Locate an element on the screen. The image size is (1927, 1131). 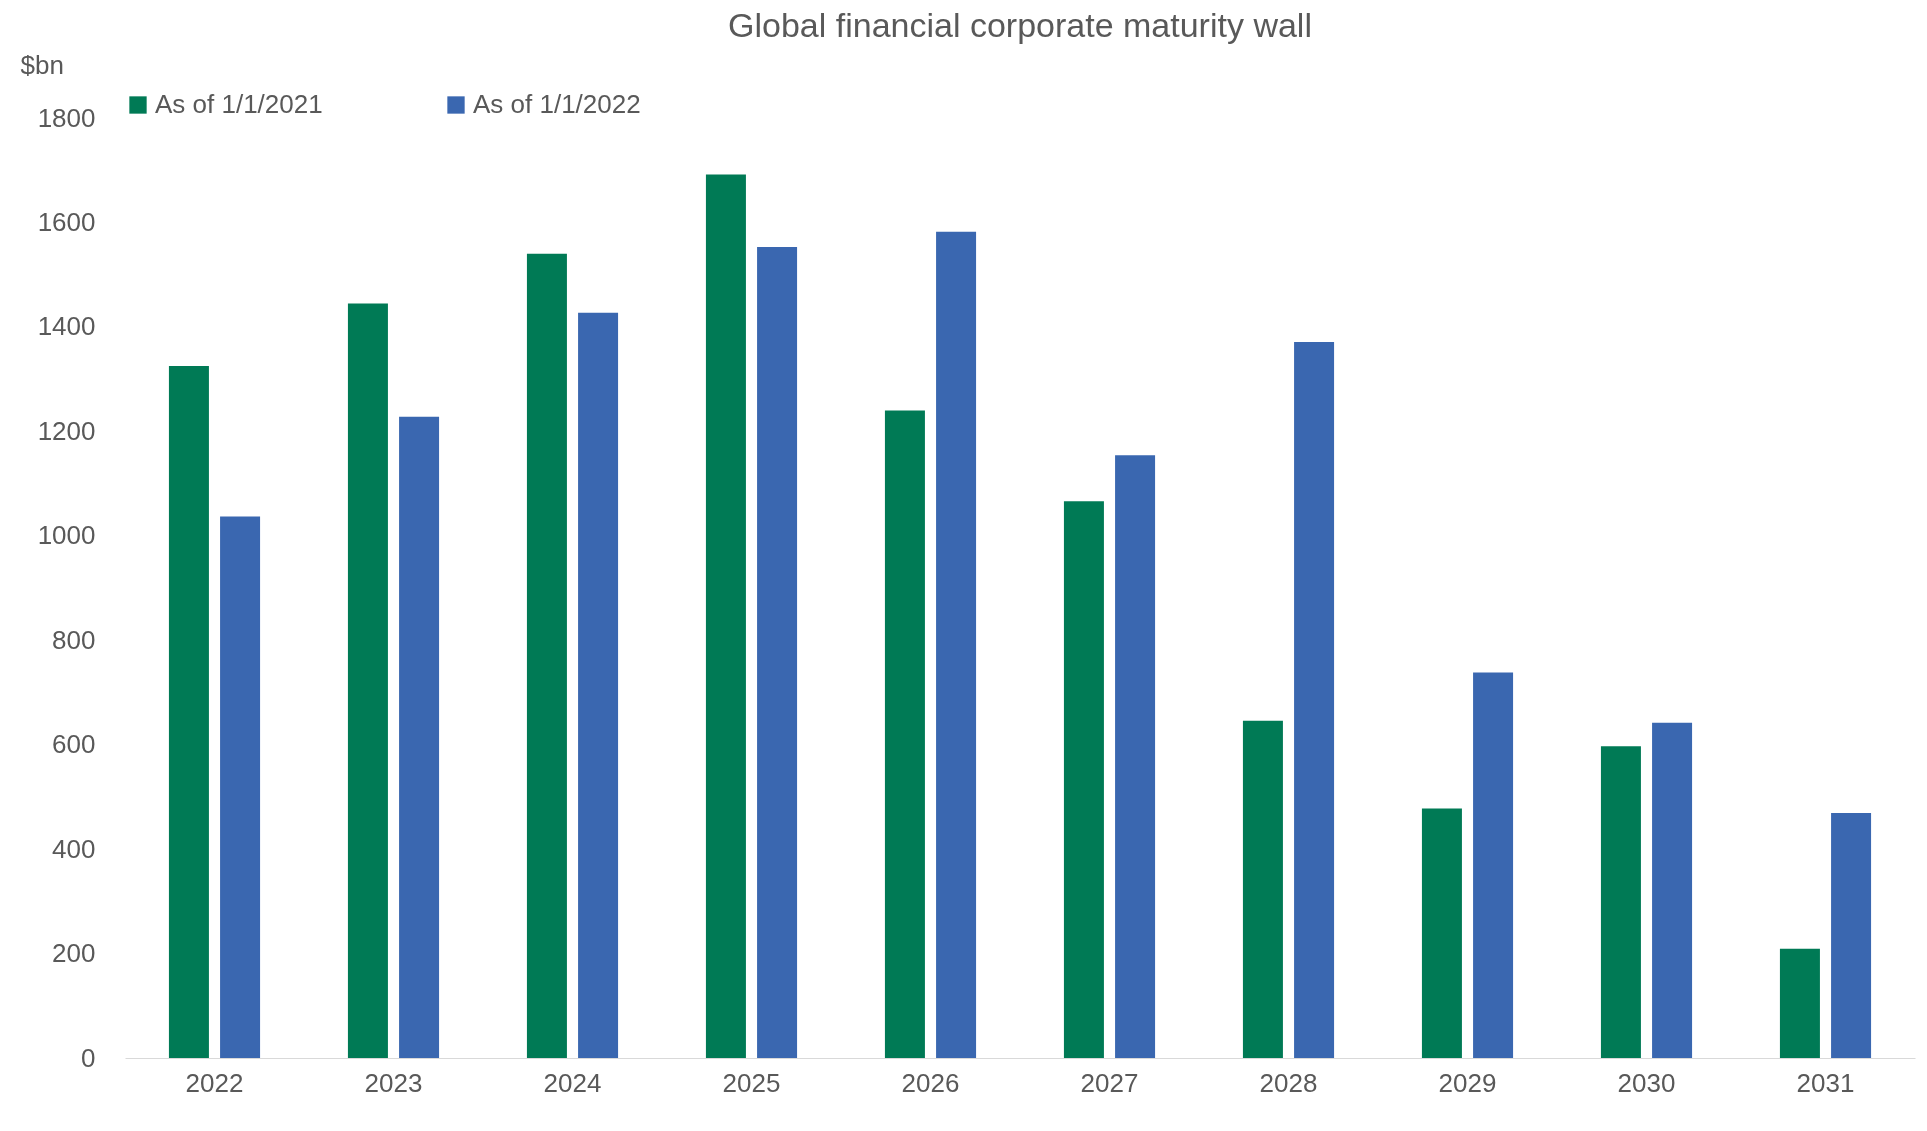
x-tick-label: 2028 is located at coordinates (1288, 1082).